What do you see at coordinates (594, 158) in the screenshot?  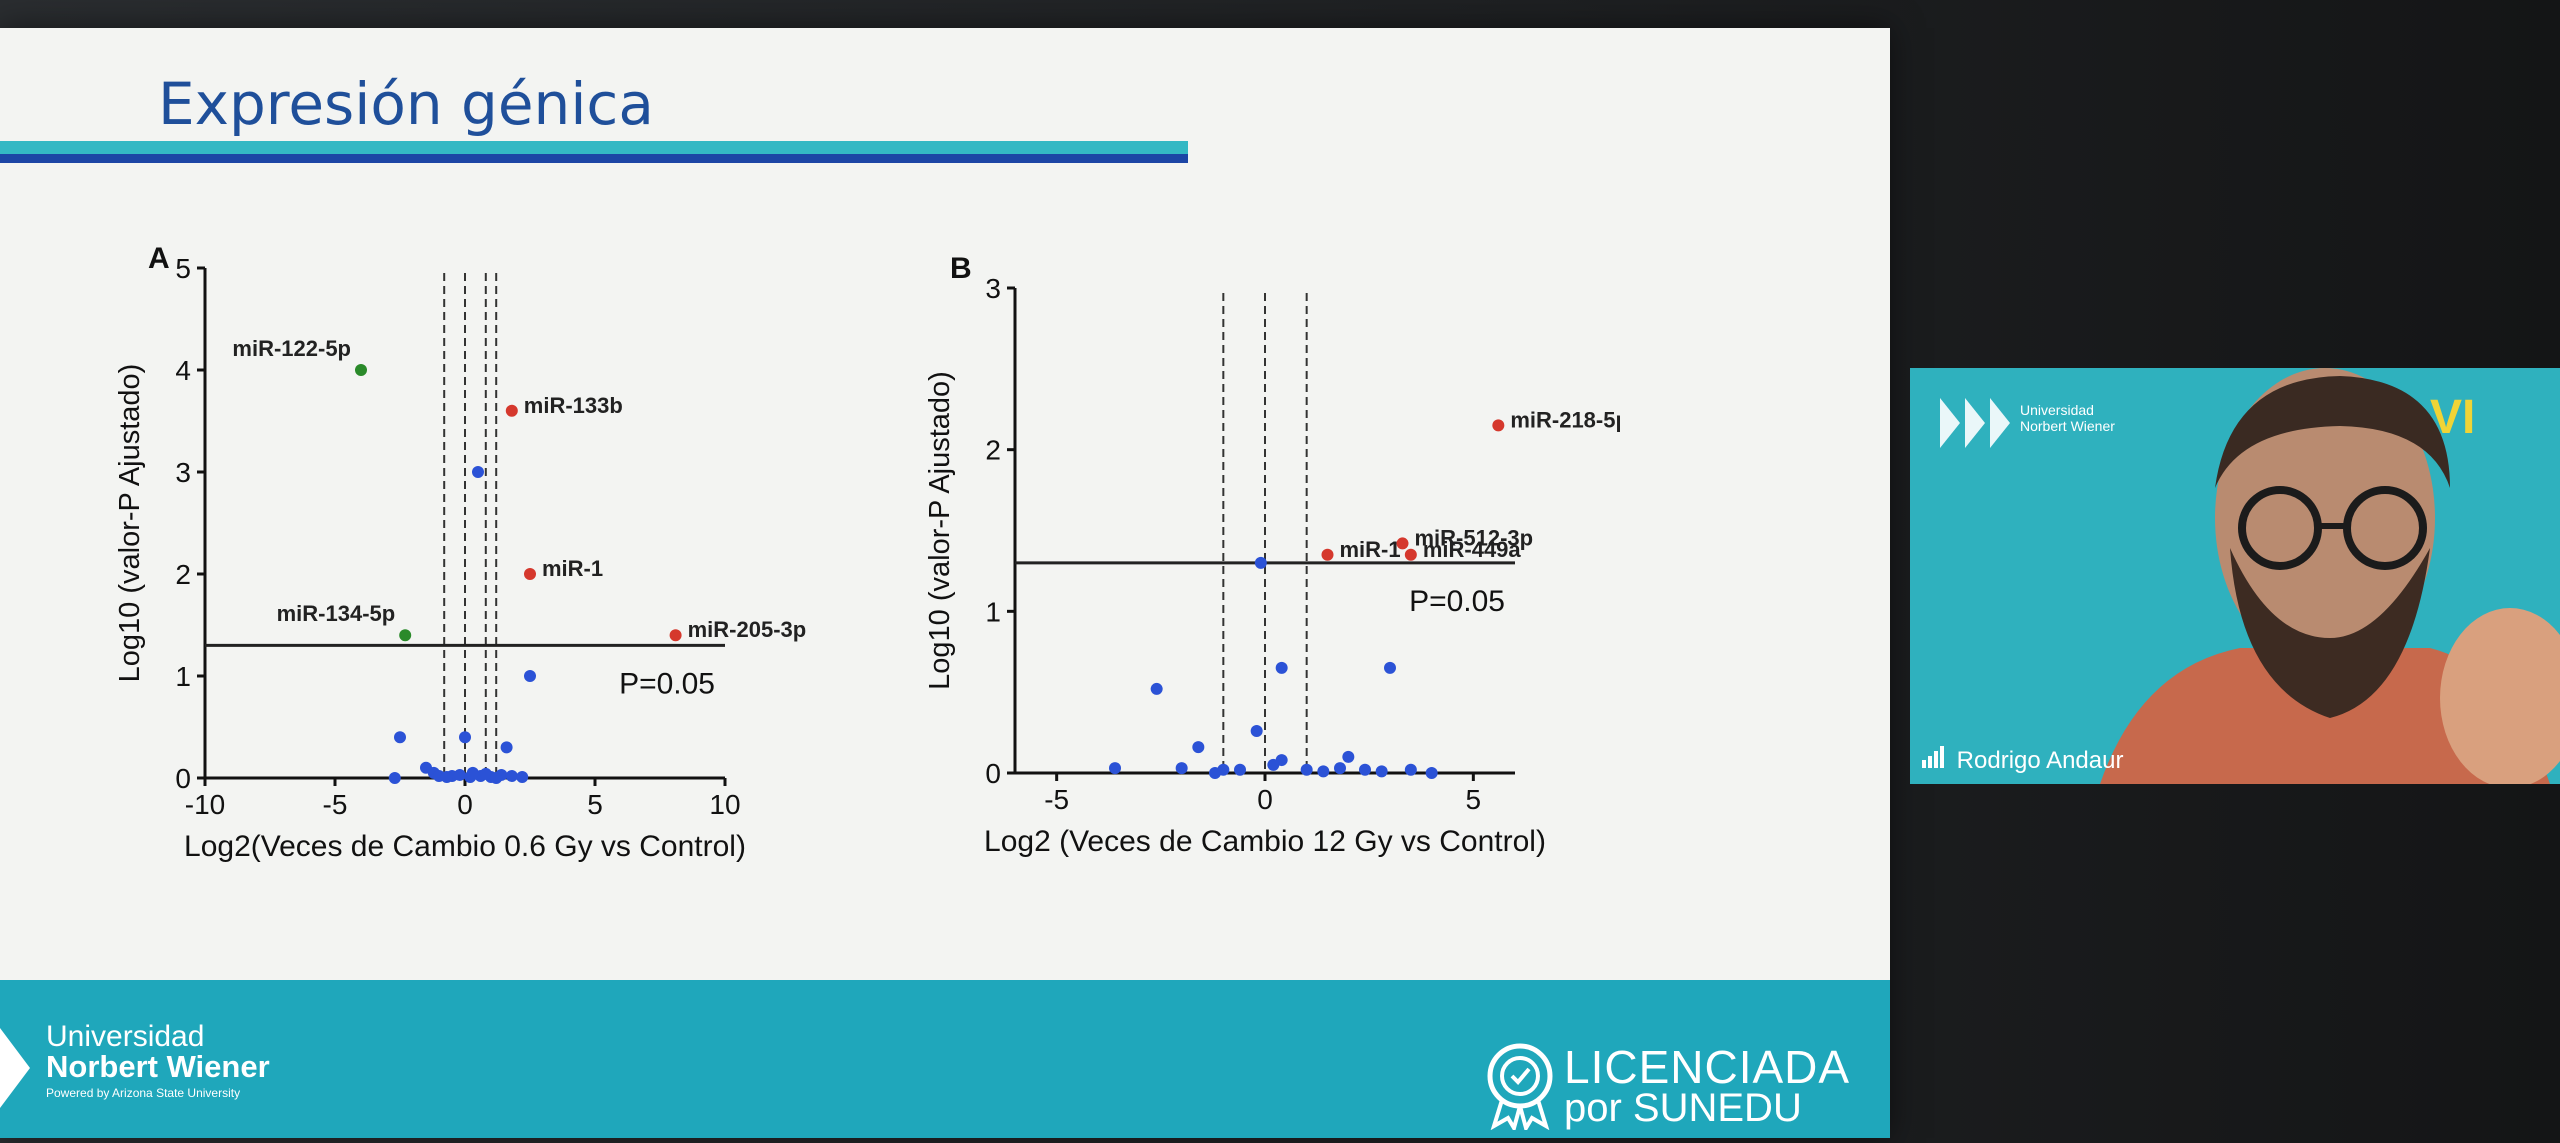 I see `title-underline-blue` at bounding box center [594, 158].